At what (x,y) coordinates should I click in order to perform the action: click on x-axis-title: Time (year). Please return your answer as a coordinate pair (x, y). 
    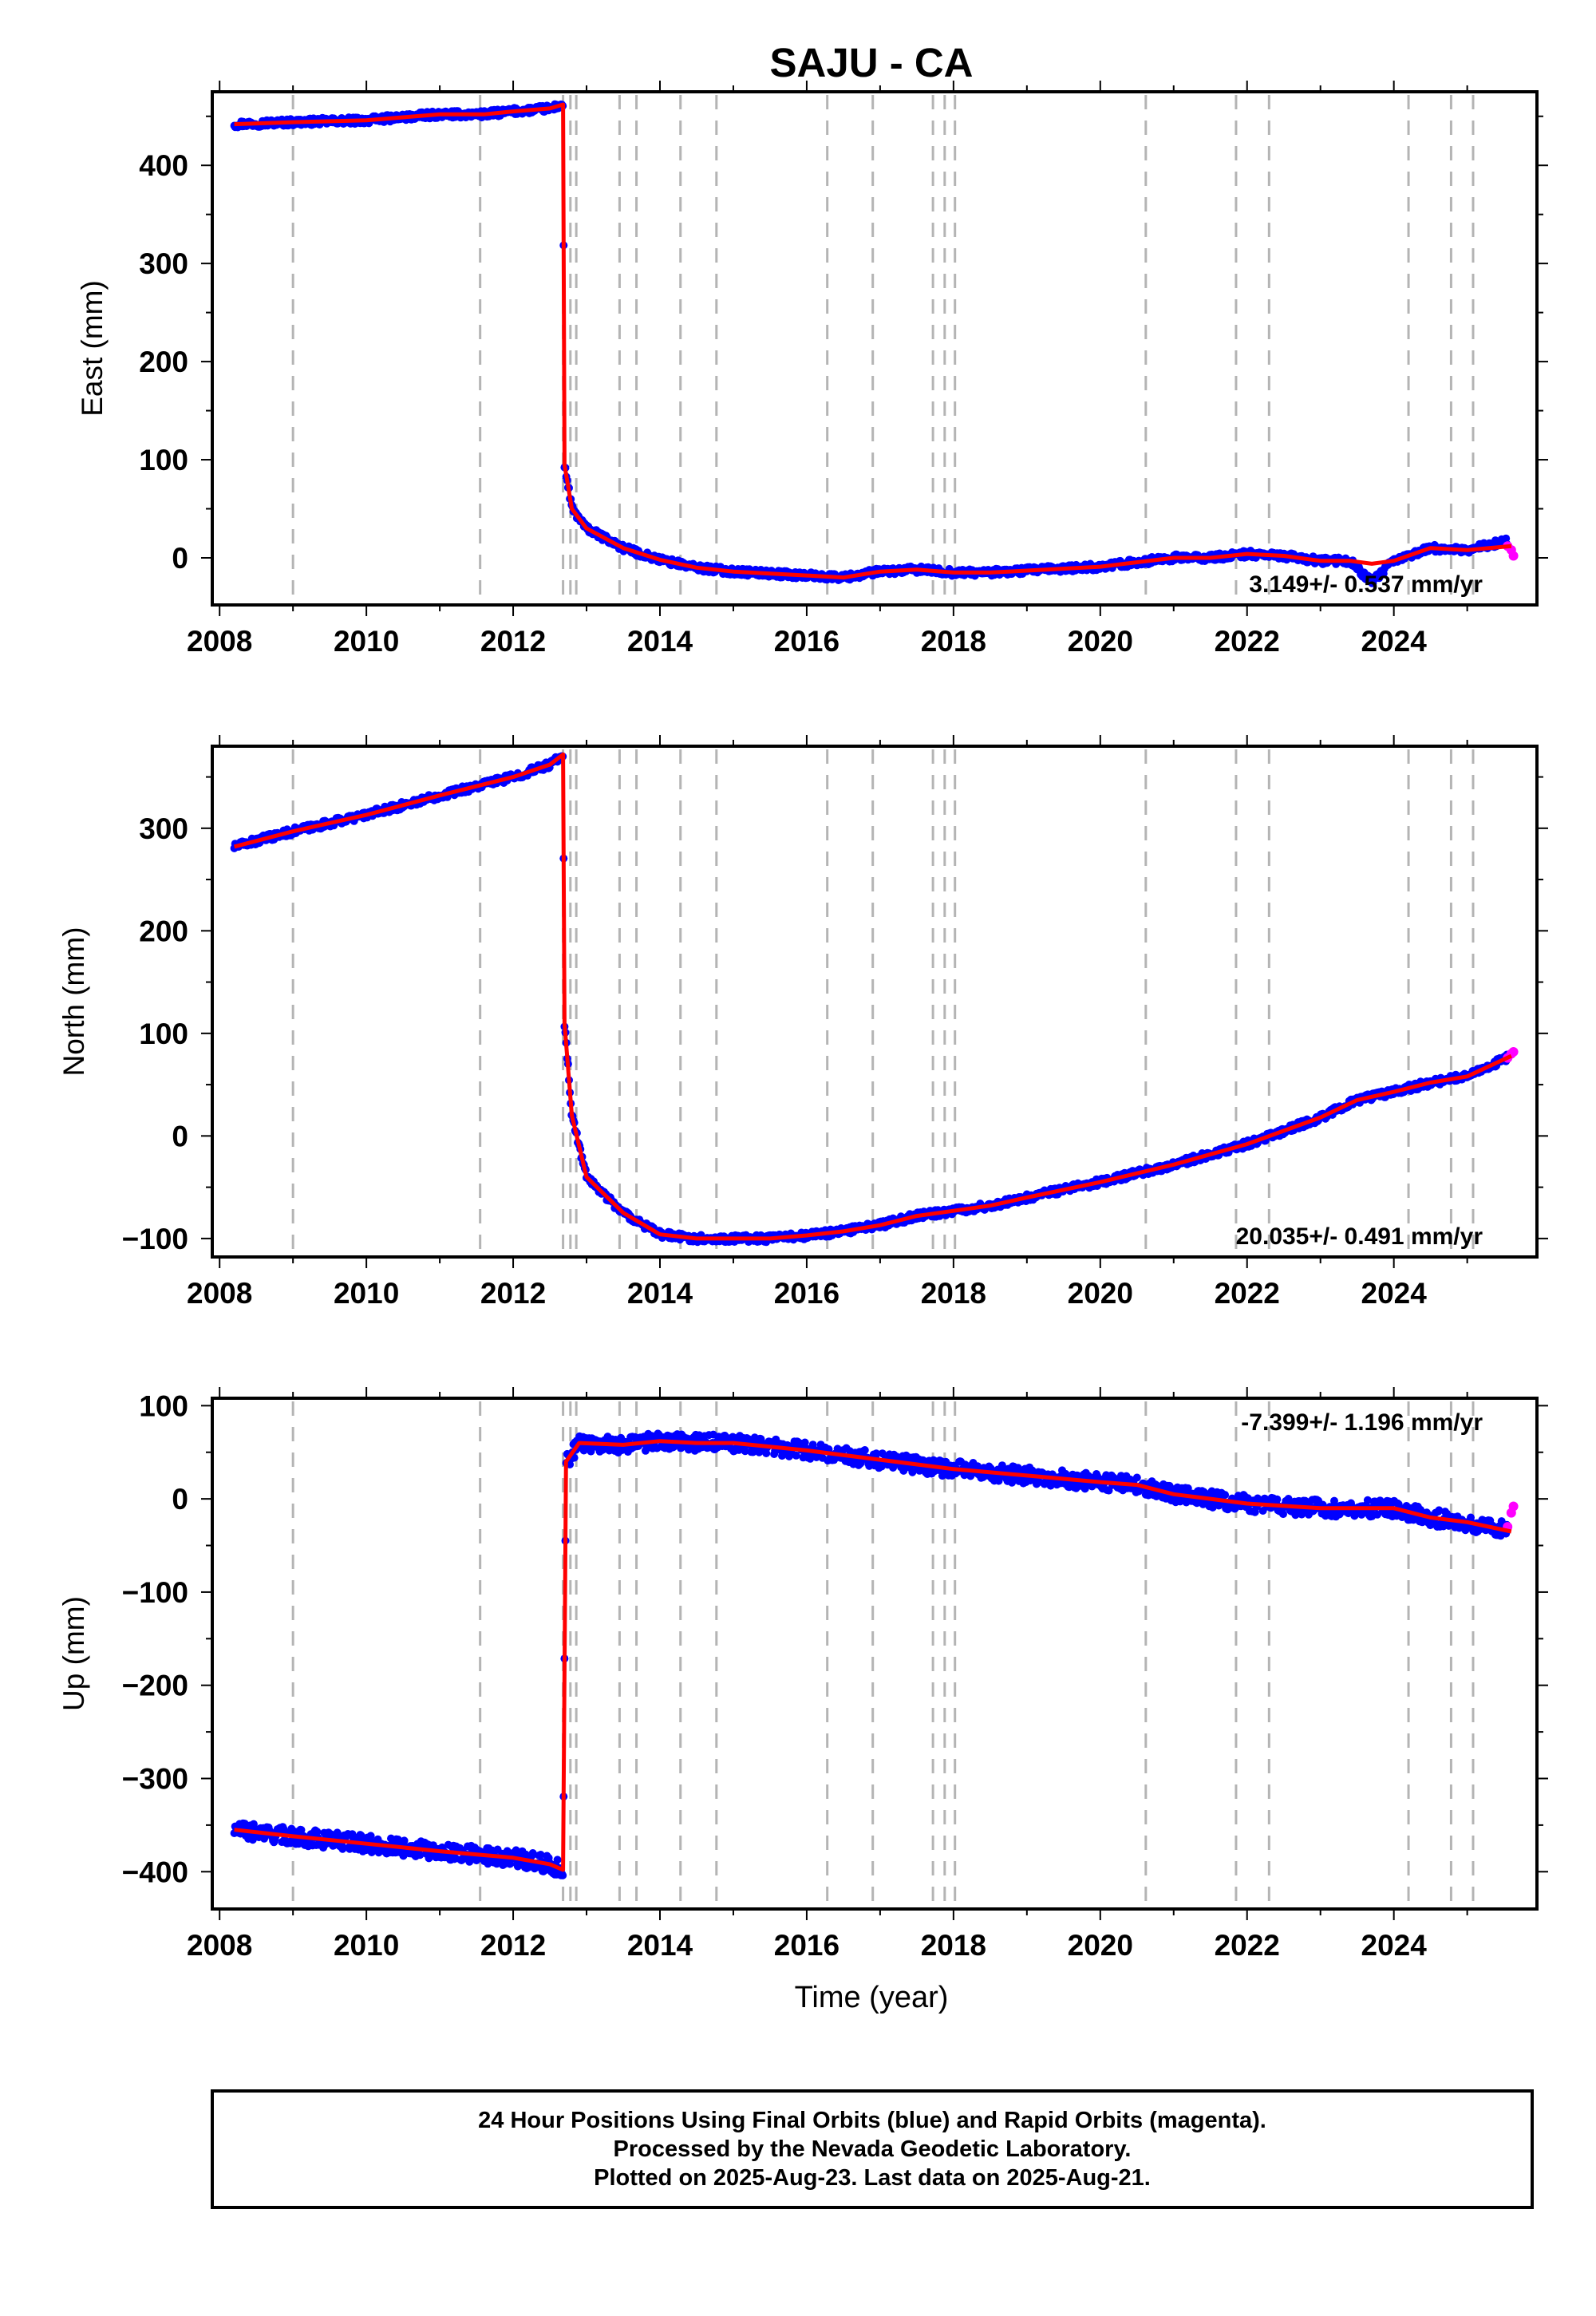
    Looking at the image, I should click on (872, 1997).